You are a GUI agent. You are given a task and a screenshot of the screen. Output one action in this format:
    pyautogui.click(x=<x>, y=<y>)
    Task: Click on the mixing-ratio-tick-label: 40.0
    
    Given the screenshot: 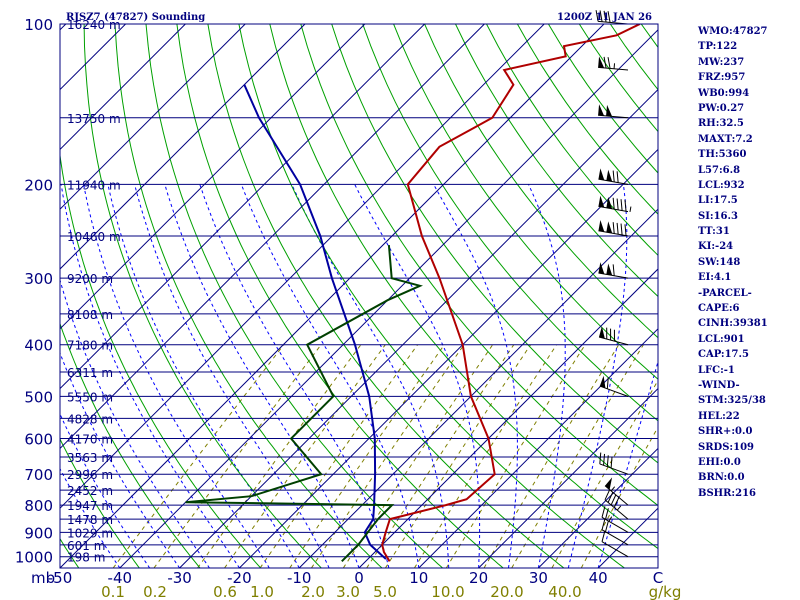 What is the action you would take?
    pyautogui.click(x=564, y=591)
    